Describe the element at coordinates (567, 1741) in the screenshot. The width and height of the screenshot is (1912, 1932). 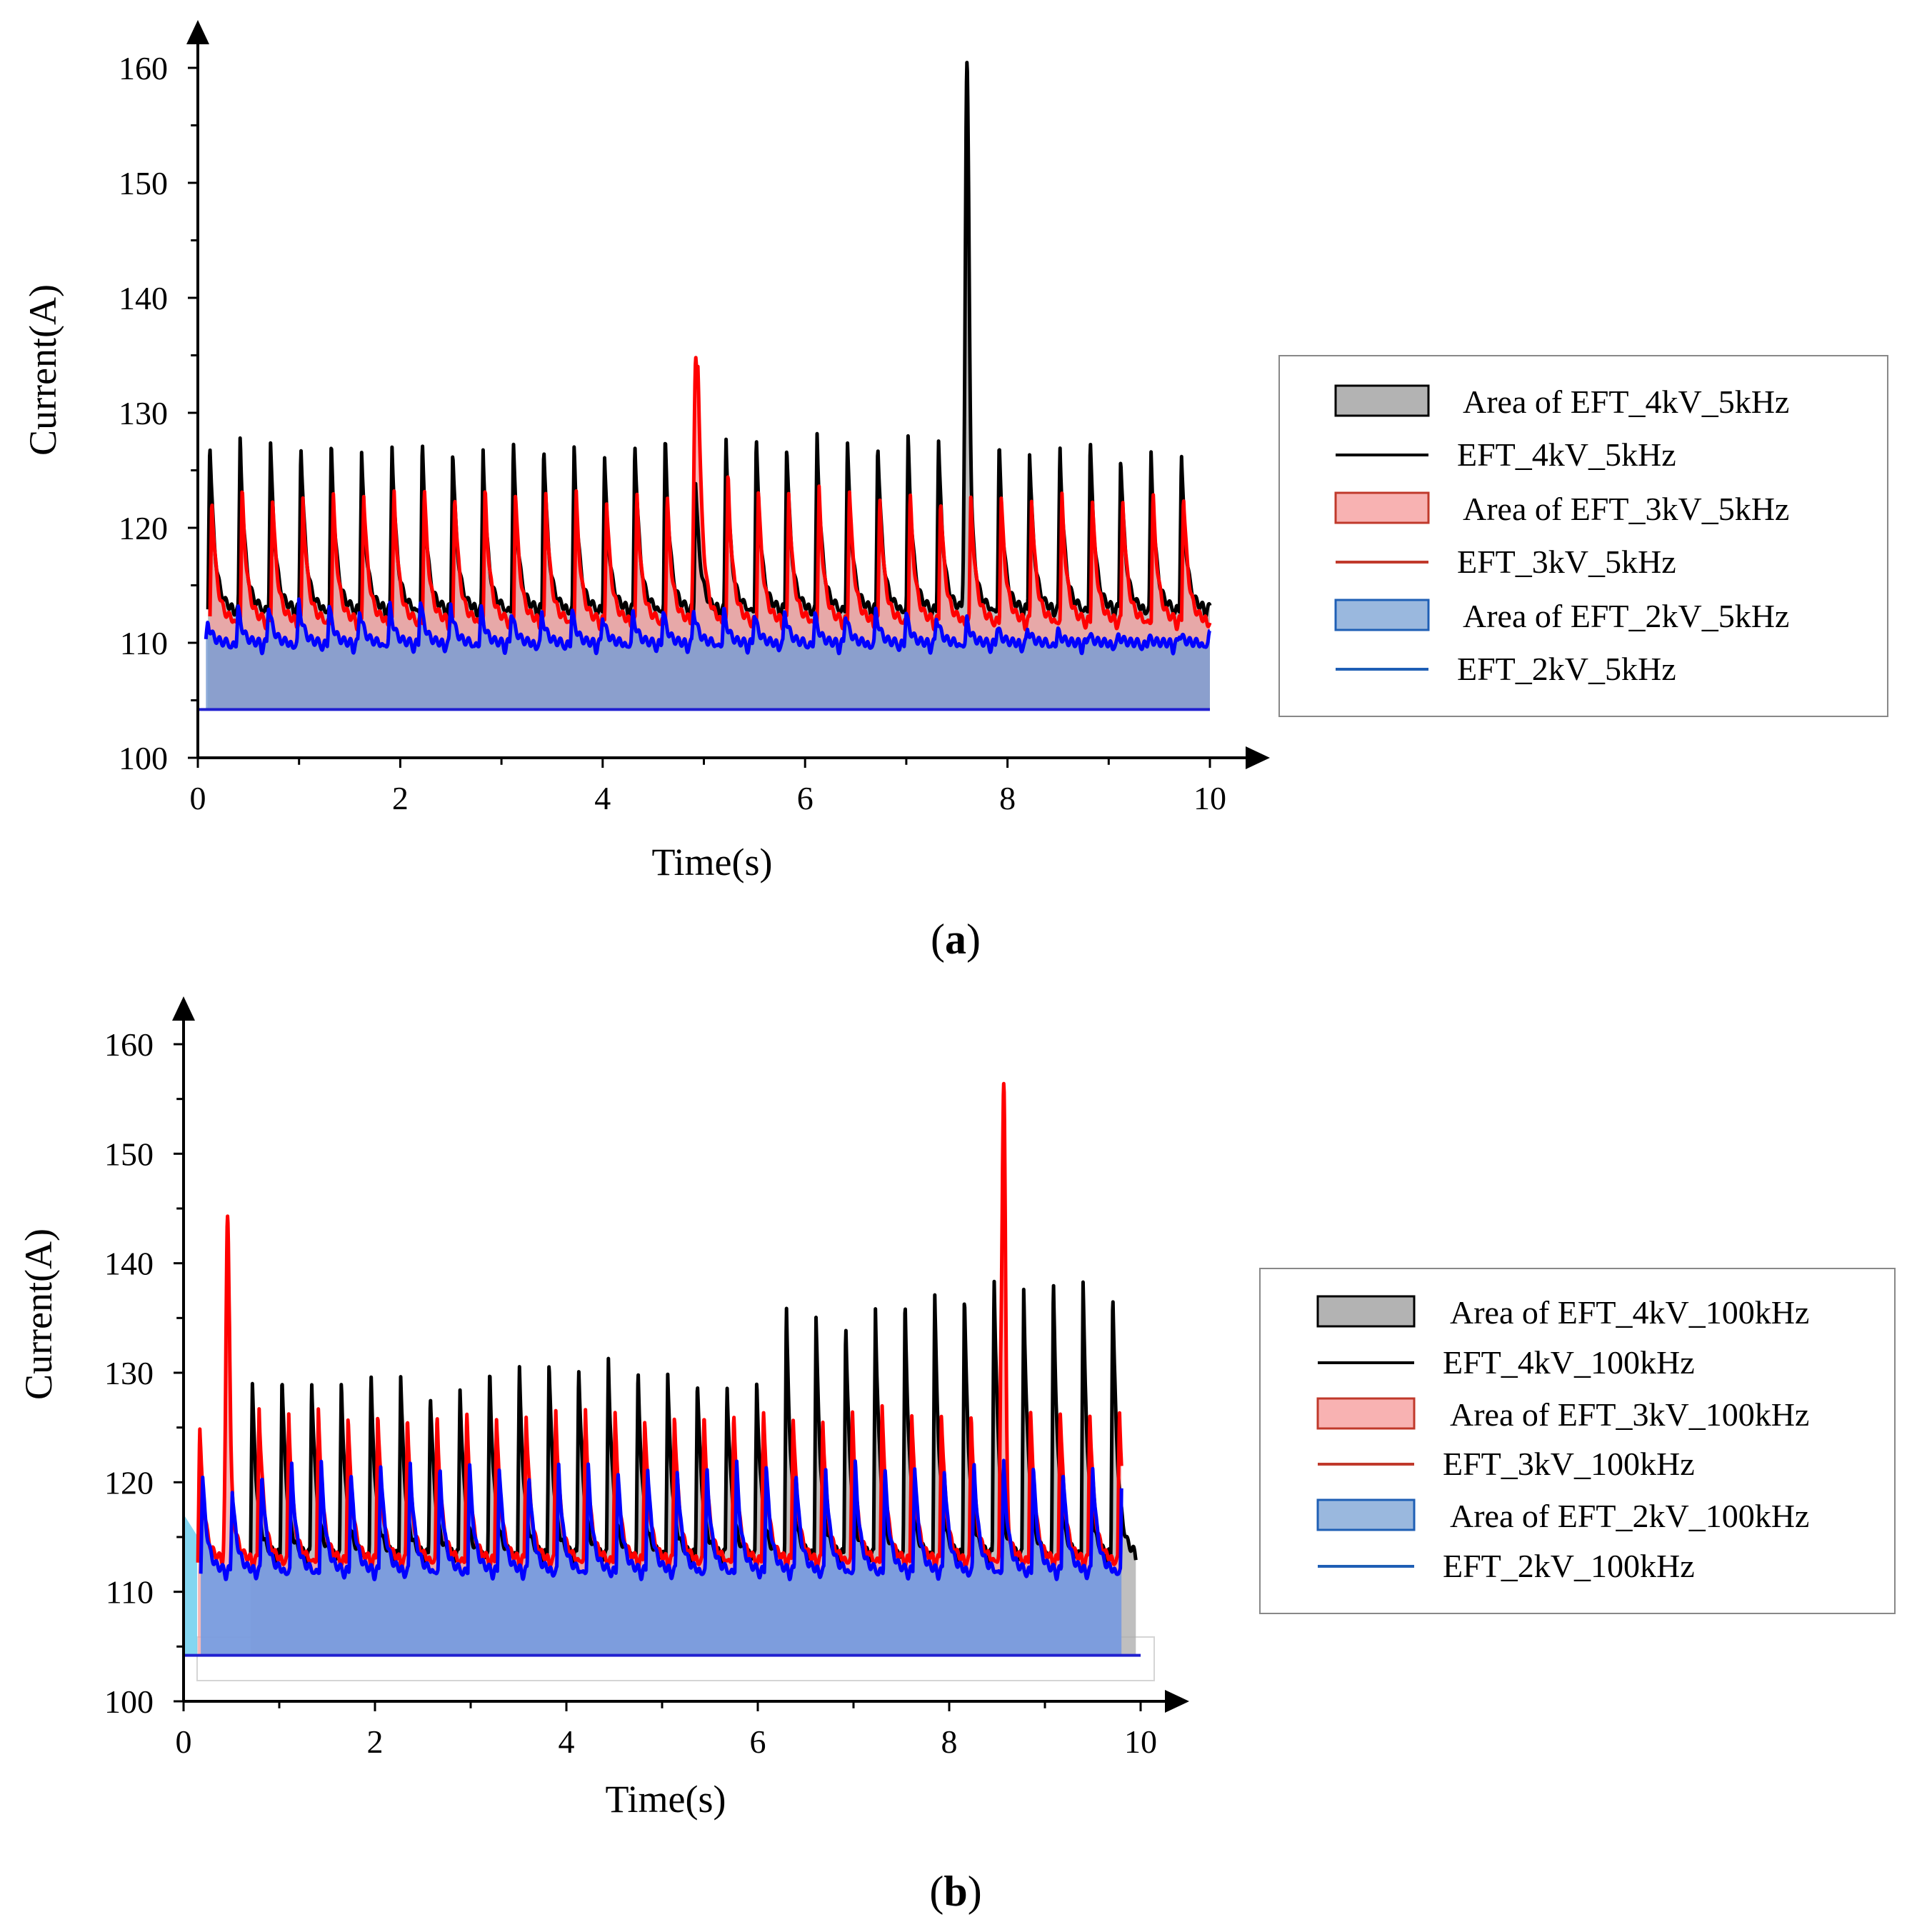
I see `panel-b-x-tick-label: 4` at that location.